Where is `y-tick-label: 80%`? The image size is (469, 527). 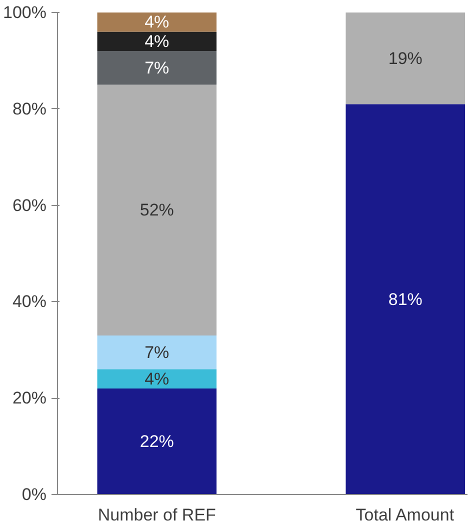 y-tick-label: 80% is located at coordinates (29, 108).